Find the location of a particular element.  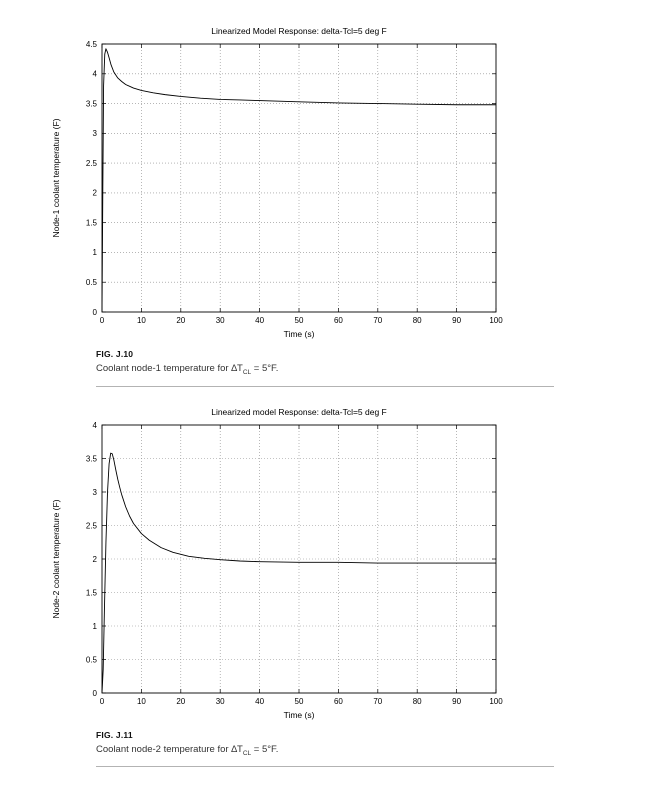

y-tick-label: 4.5 is located at coordinates (92, 44).